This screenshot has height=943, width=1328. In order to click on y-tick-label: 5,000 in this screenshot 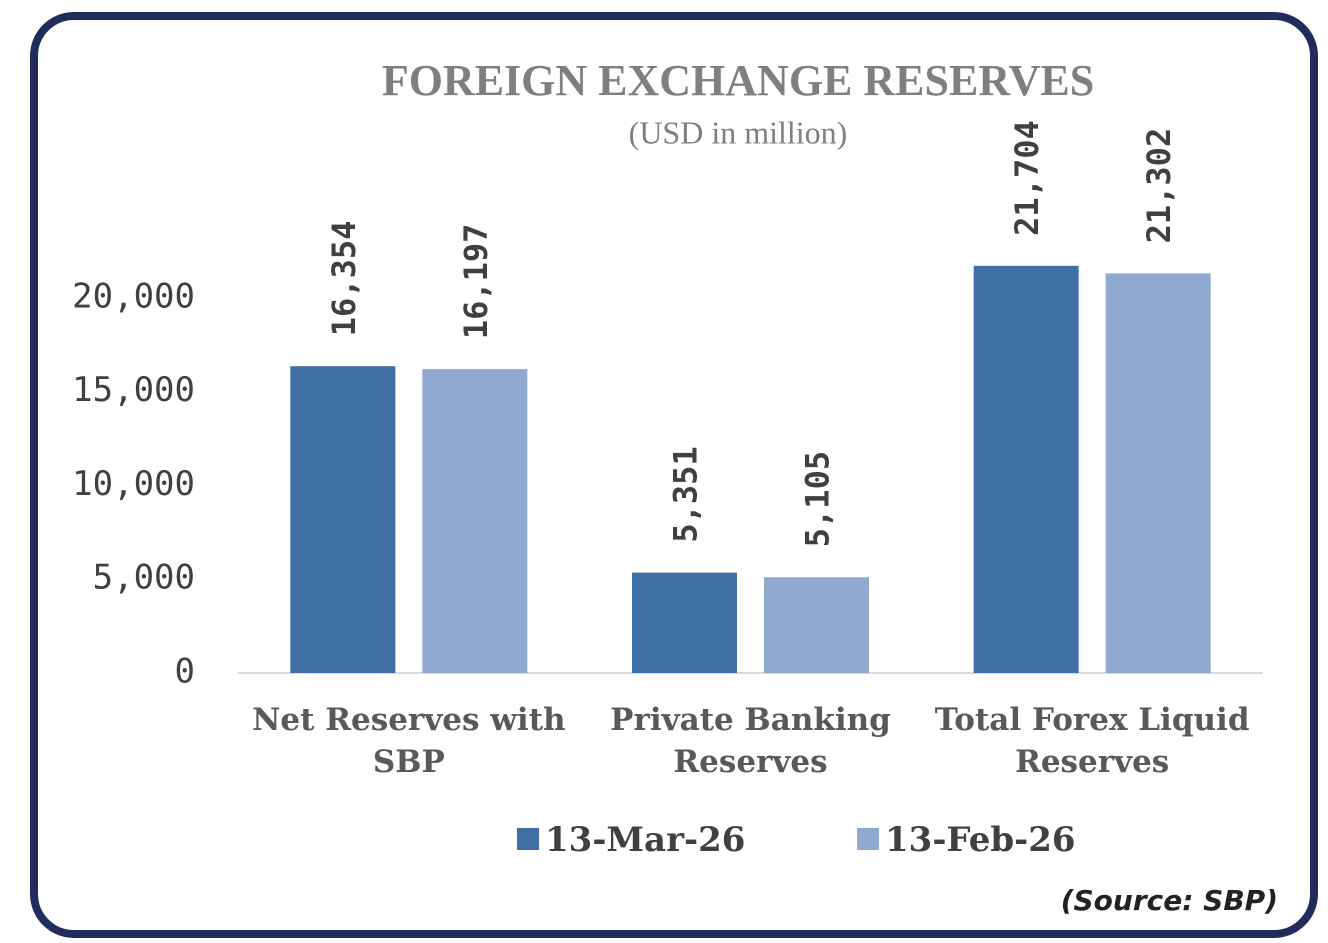, I will do `click(144, 578)`.